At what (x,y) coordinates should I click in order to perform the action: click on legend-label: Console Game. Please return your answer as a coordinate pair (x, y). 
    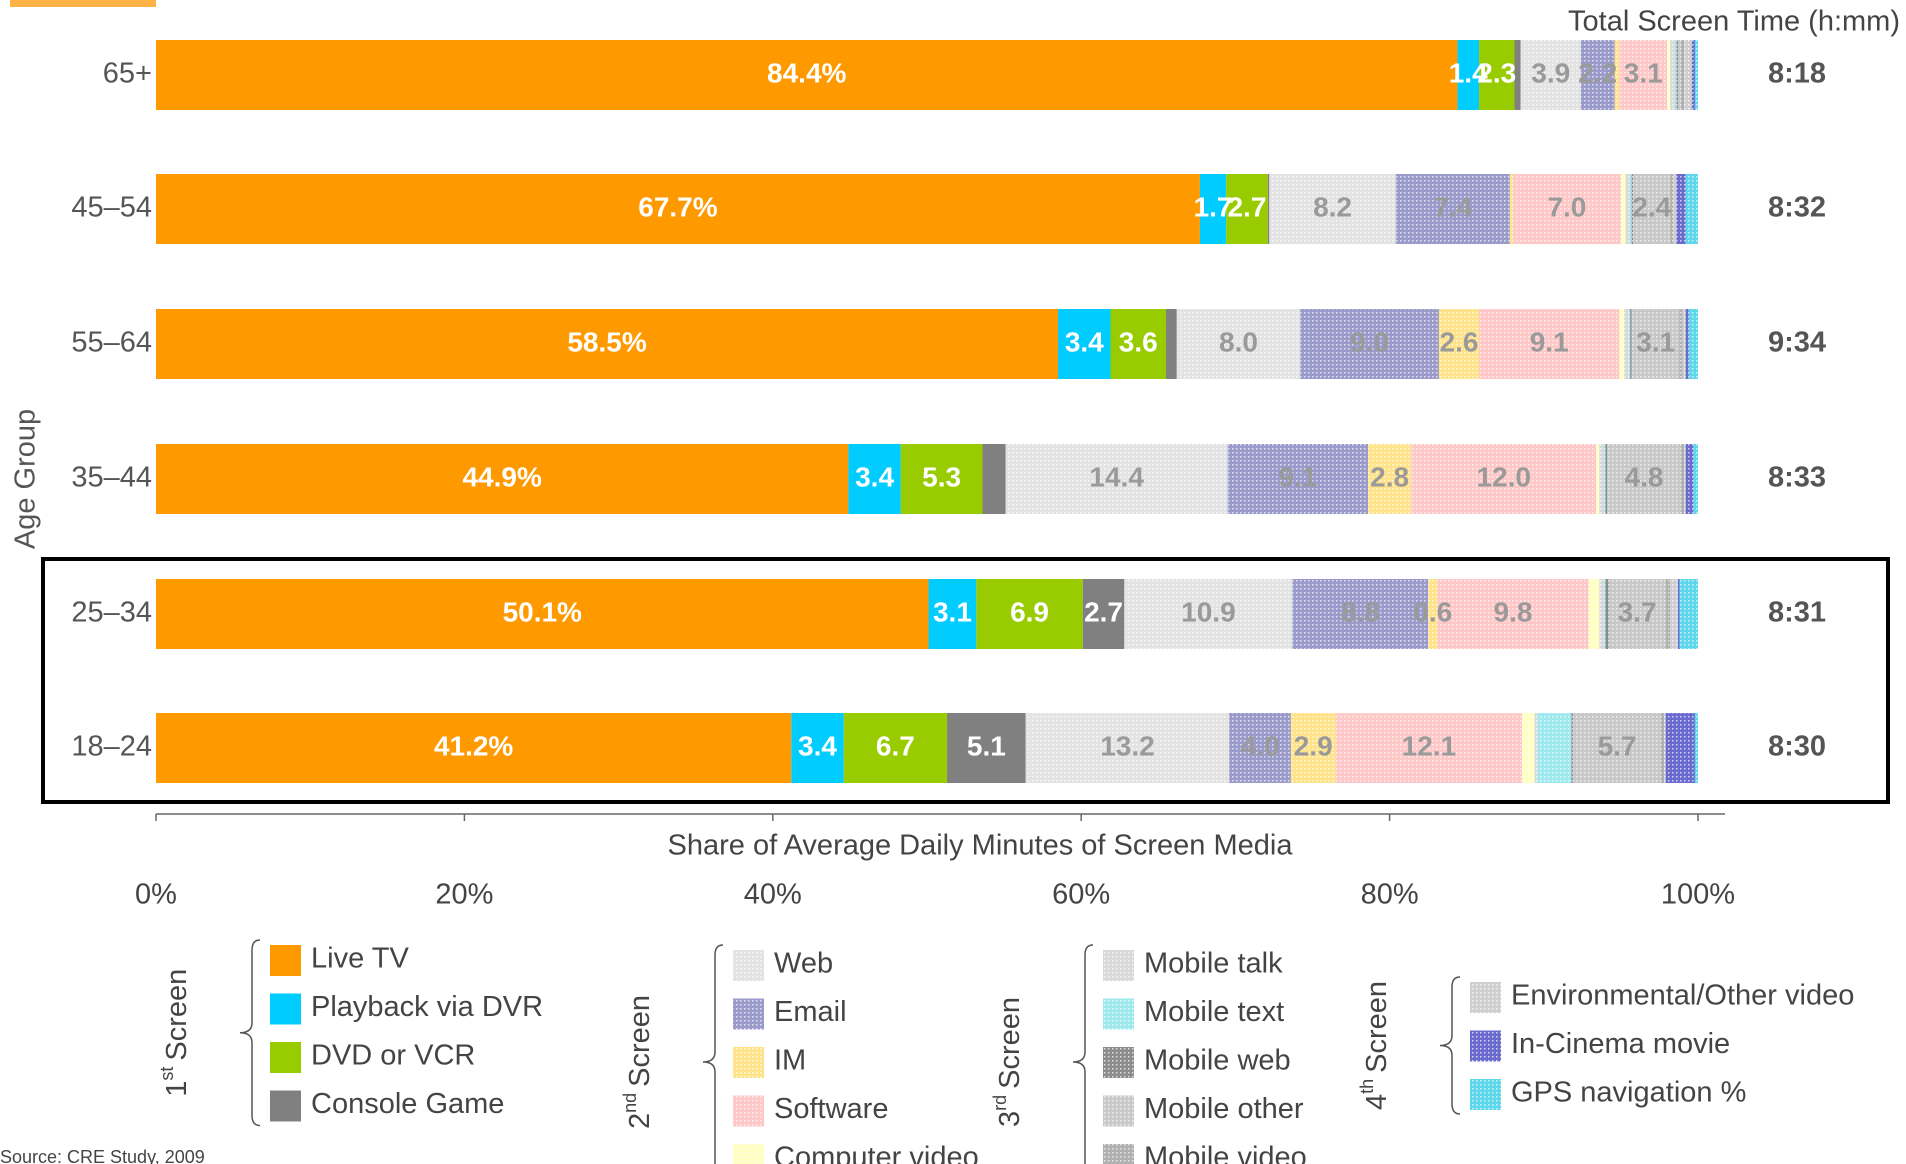
    Looking at the image, I should click on (407, 1104).